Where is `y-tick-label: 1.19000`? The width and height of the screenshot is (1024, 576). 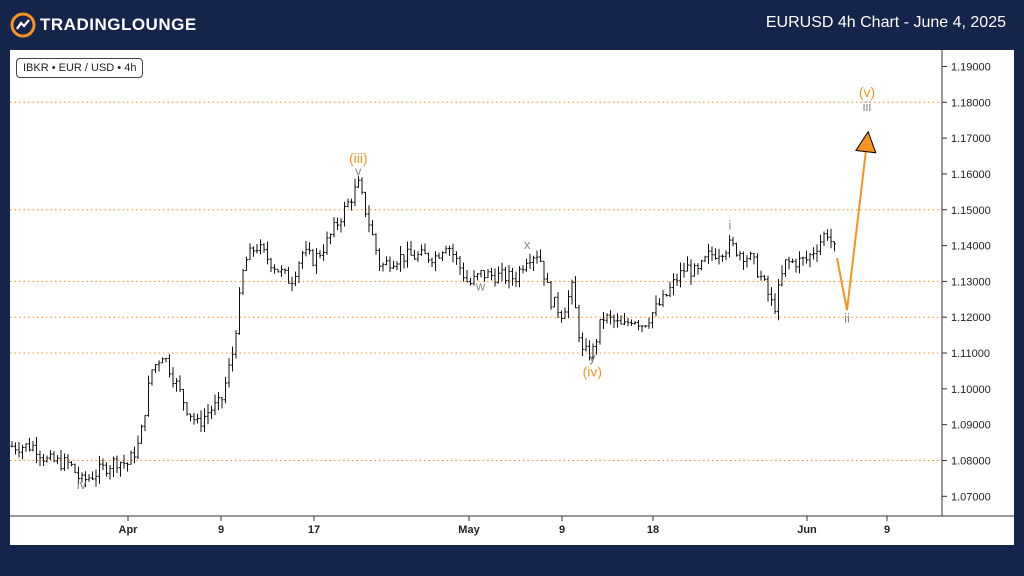
y-tick-label: 1.19000 is located at coordinates (971, 67).